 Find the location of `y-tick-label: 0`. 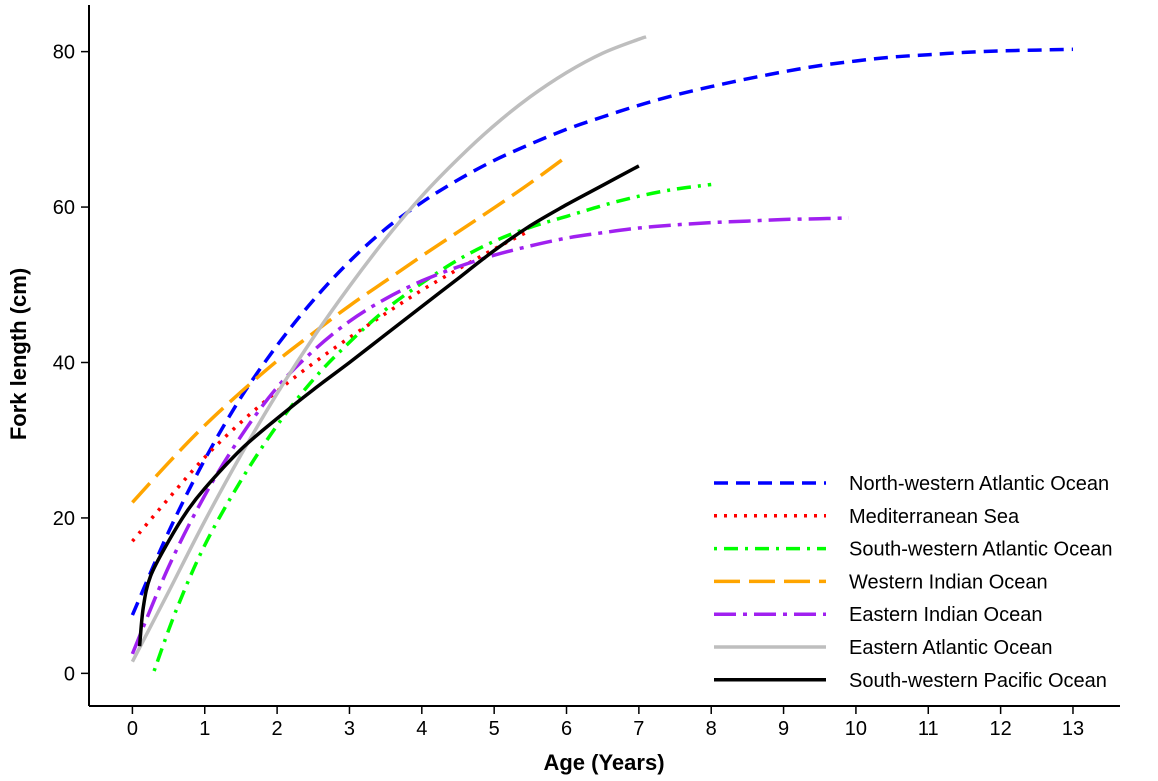

y-tick-label: 0 is located at coordinates (69, 674).